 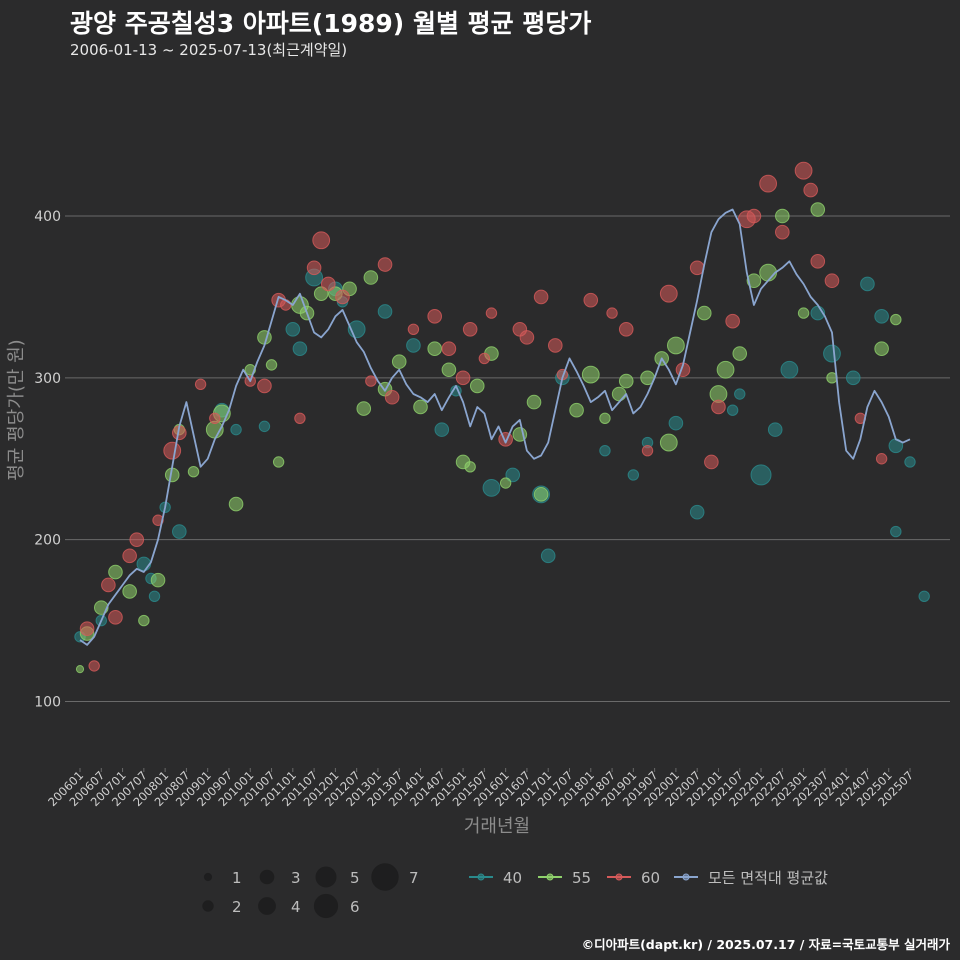 What do you see at coordinates (355, 907) in the screenshot?
I see `size-legend-label: 6` at bounding box center [355, 907].